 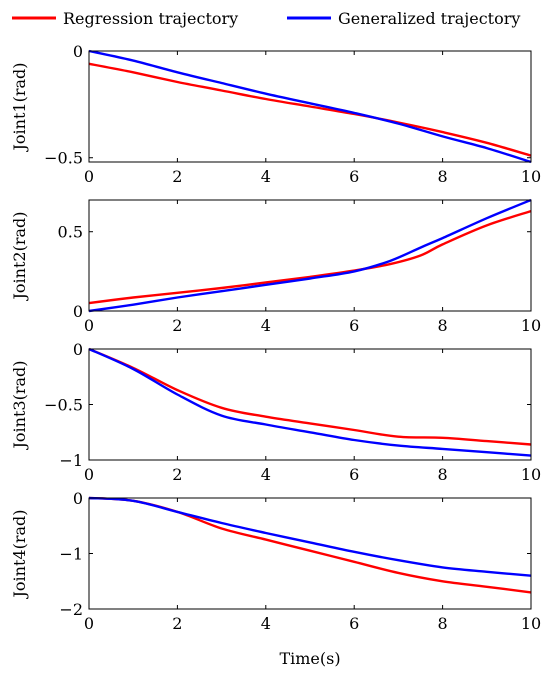 I want to click on y-axis-label: Joint4(rad), so click(x=19, y=555).